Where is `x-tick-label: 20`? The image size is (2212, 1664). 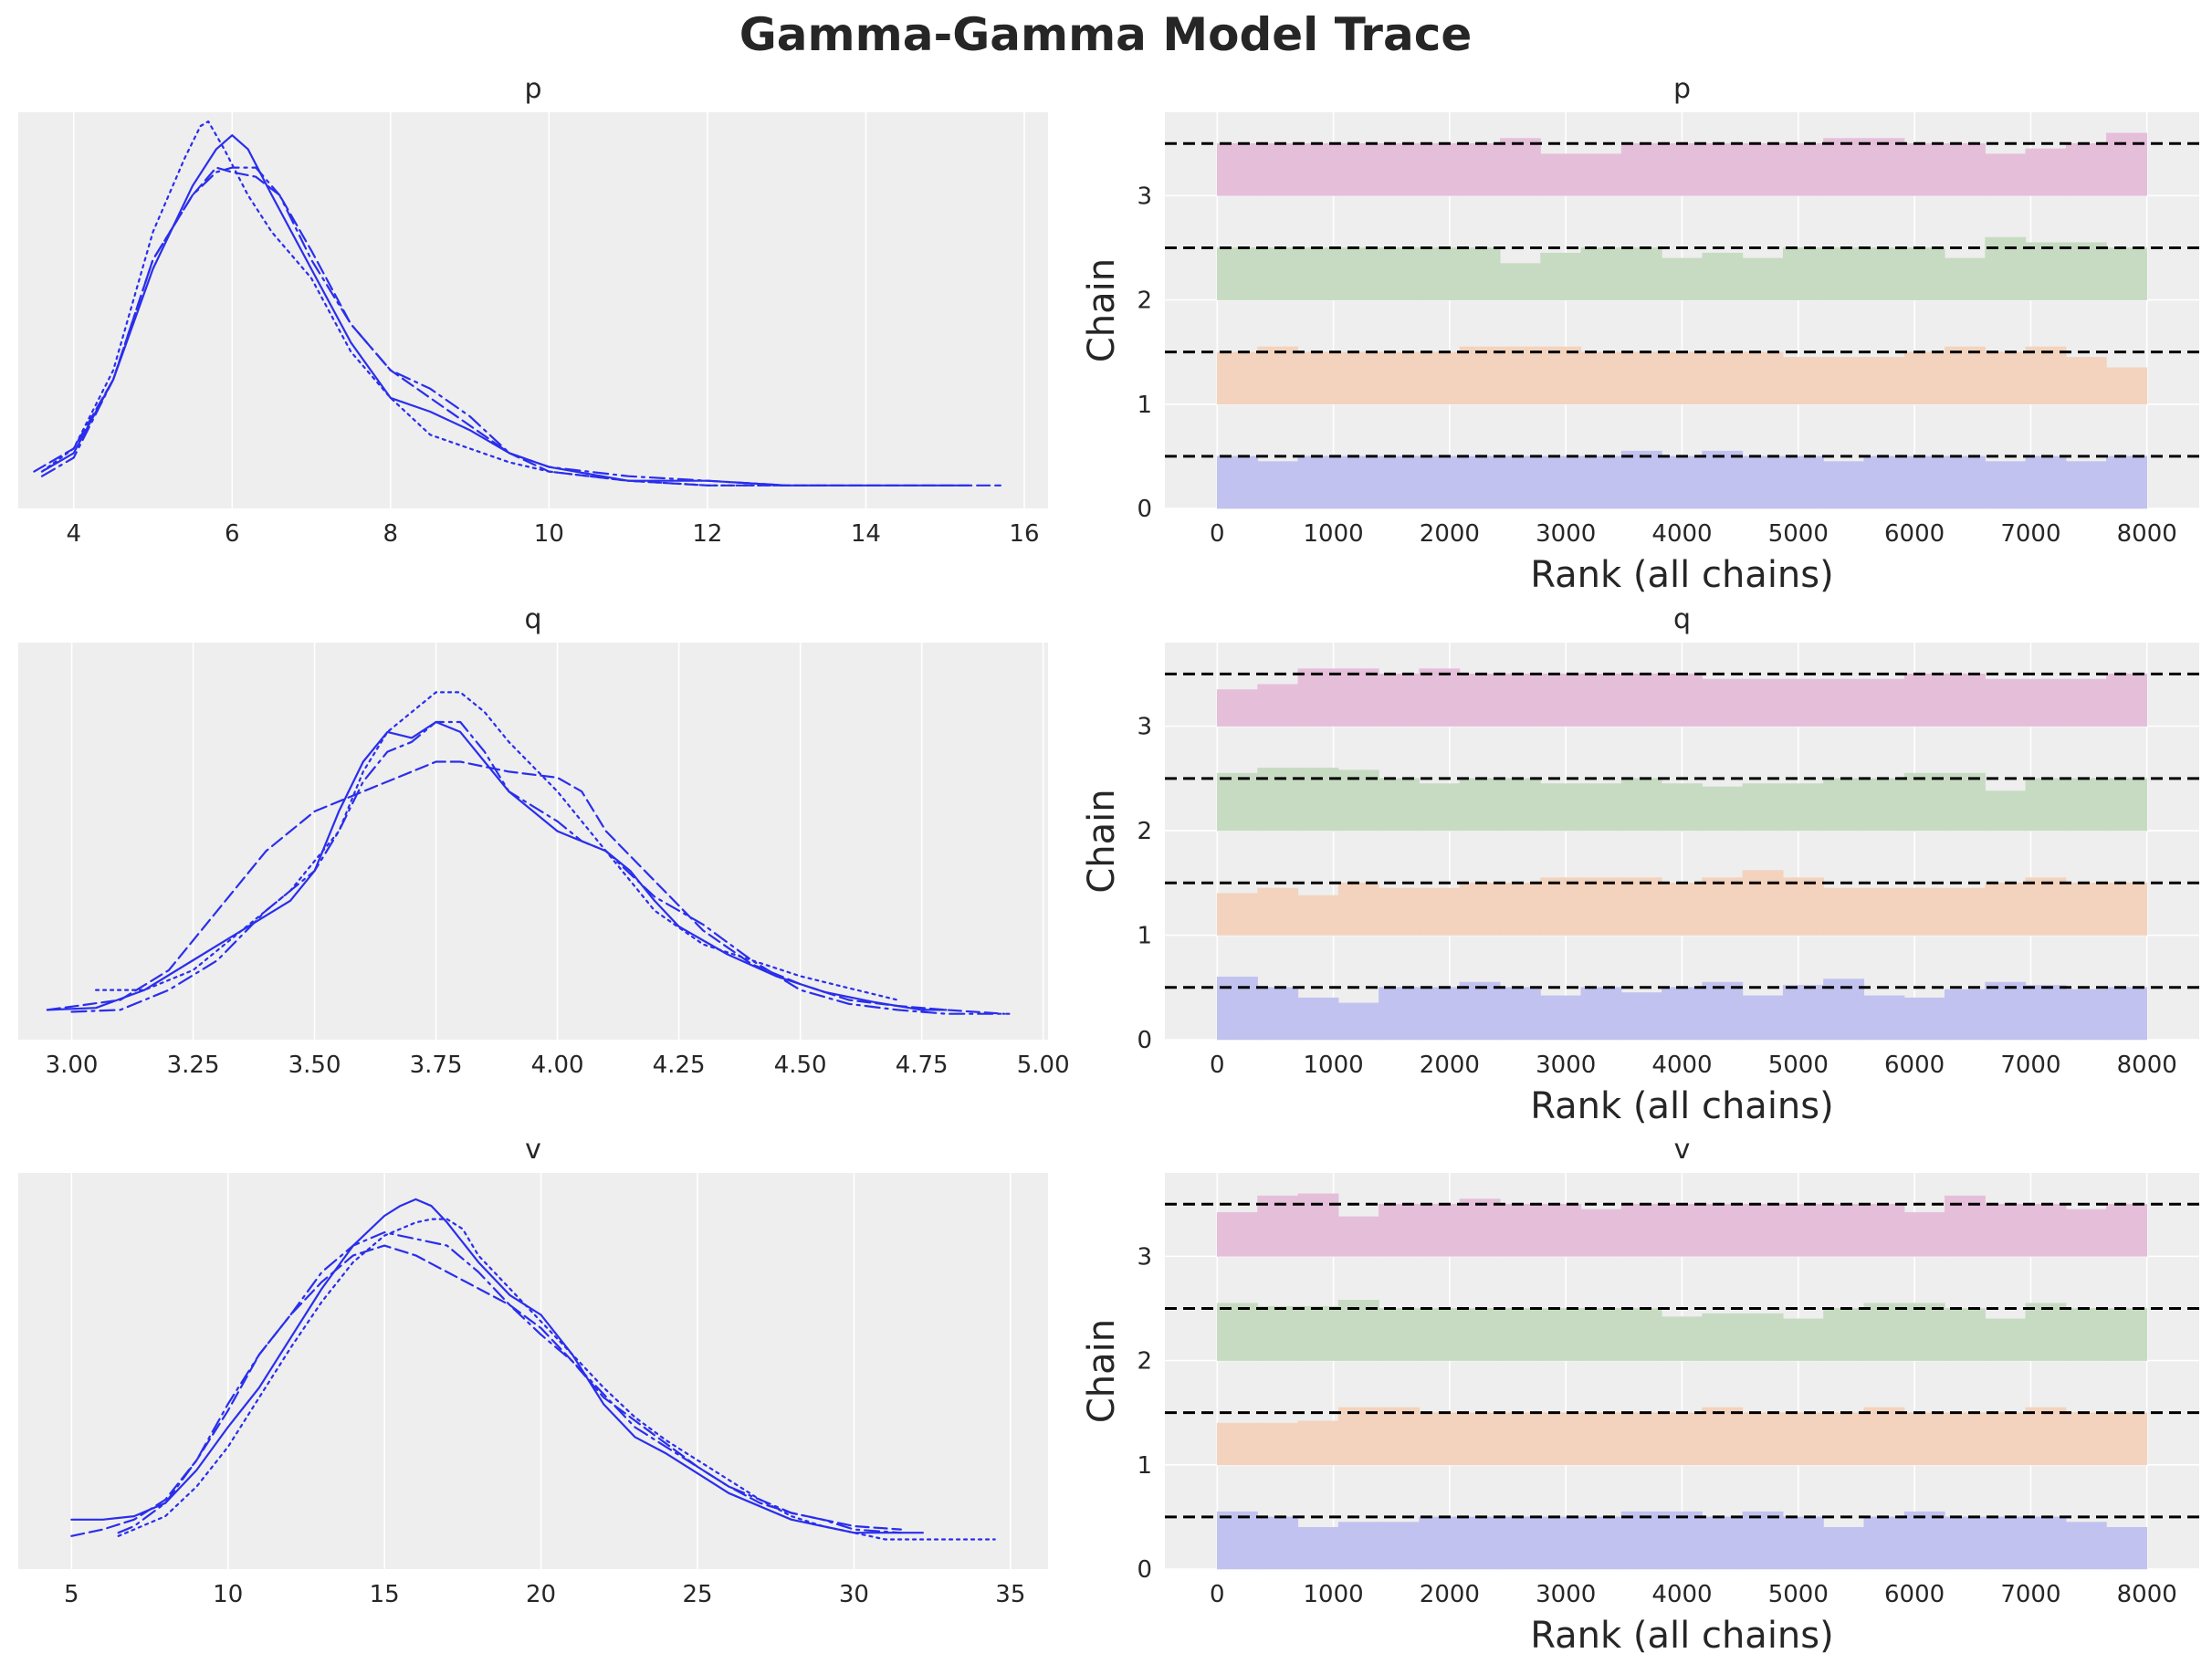 x-tick-label: 20 is located at coordinates (541, 1594).